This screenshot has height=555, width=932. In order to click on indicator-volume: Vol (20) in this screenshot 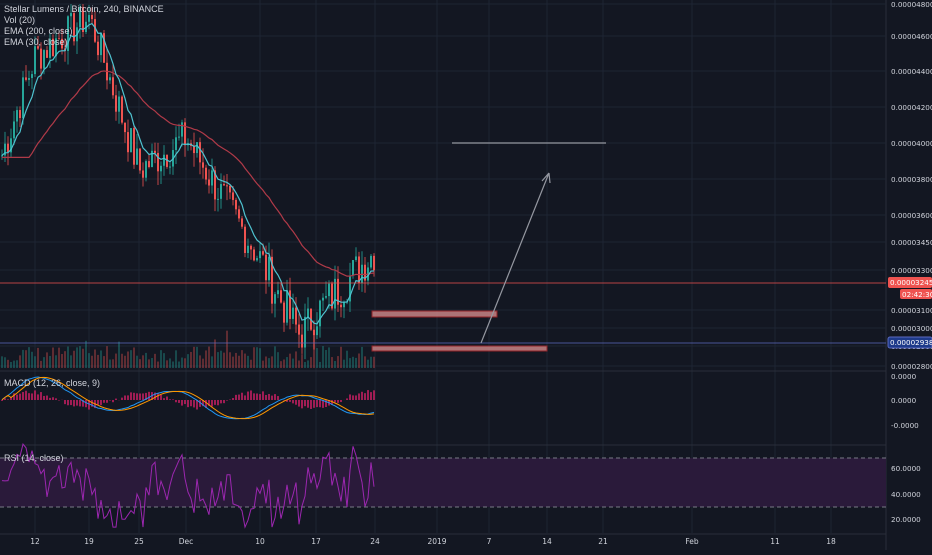, I will do `click(84, 20)`.